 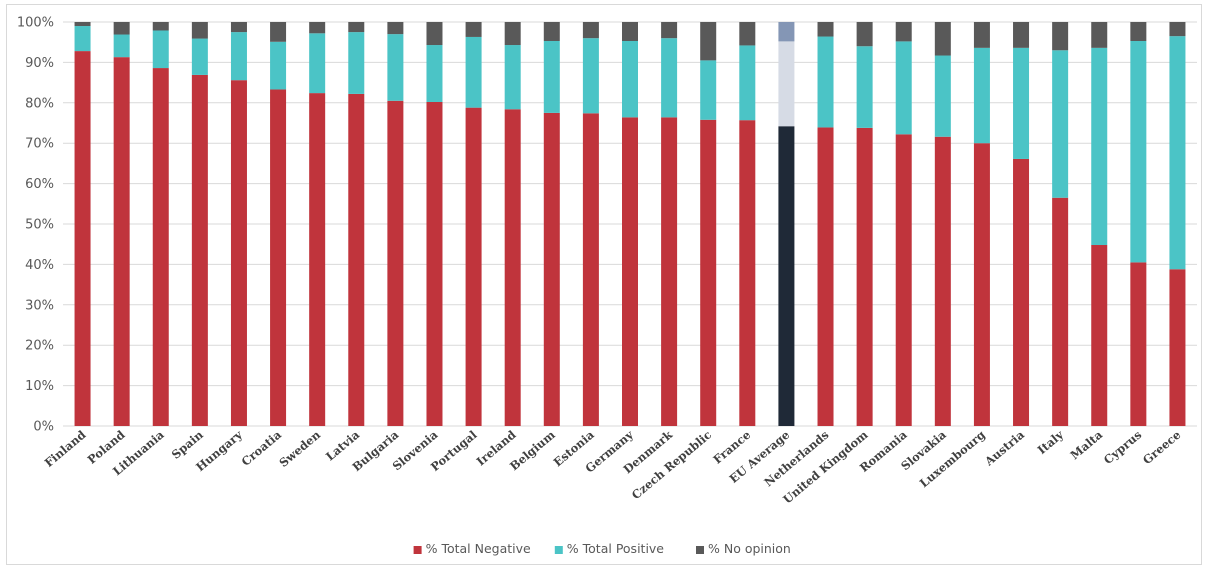 I want to click on y-tick-label: 80%, so click(x=39, y=103).